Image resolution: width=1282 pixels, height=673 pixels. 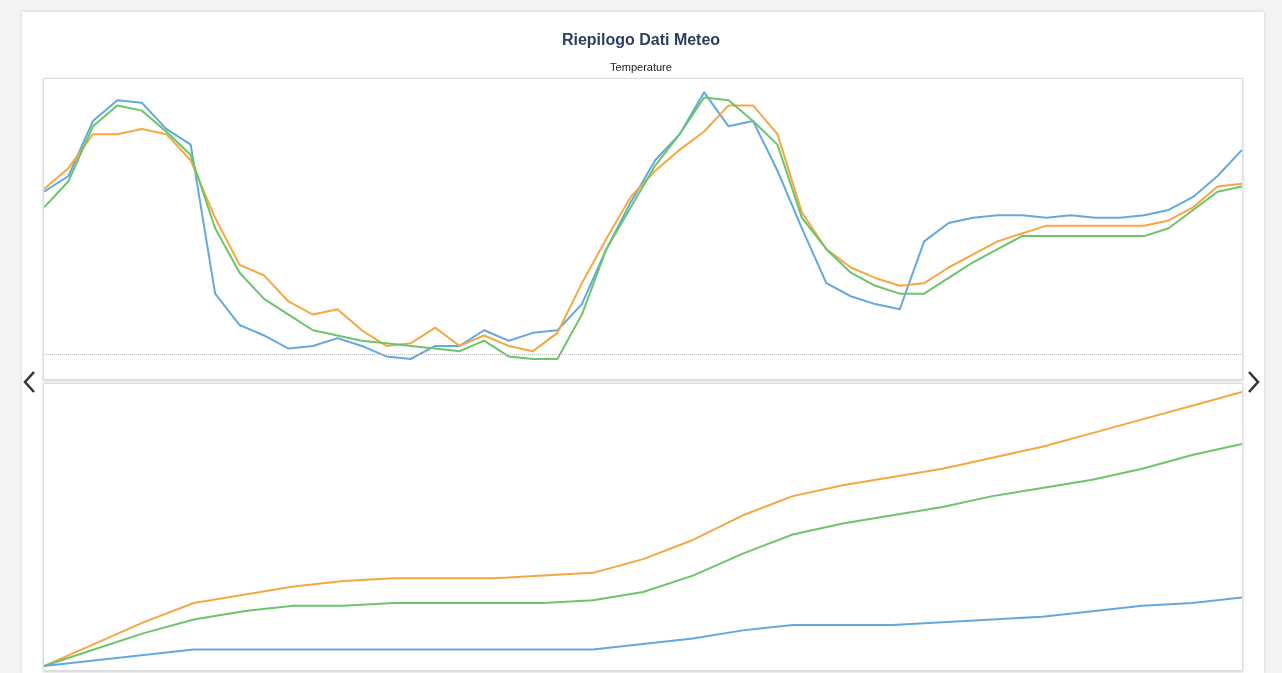 What do you see at coordinates (641, 67) in the screenshot?
I see `chart-subtitle: Temperature` at bounding box center [641, 67].